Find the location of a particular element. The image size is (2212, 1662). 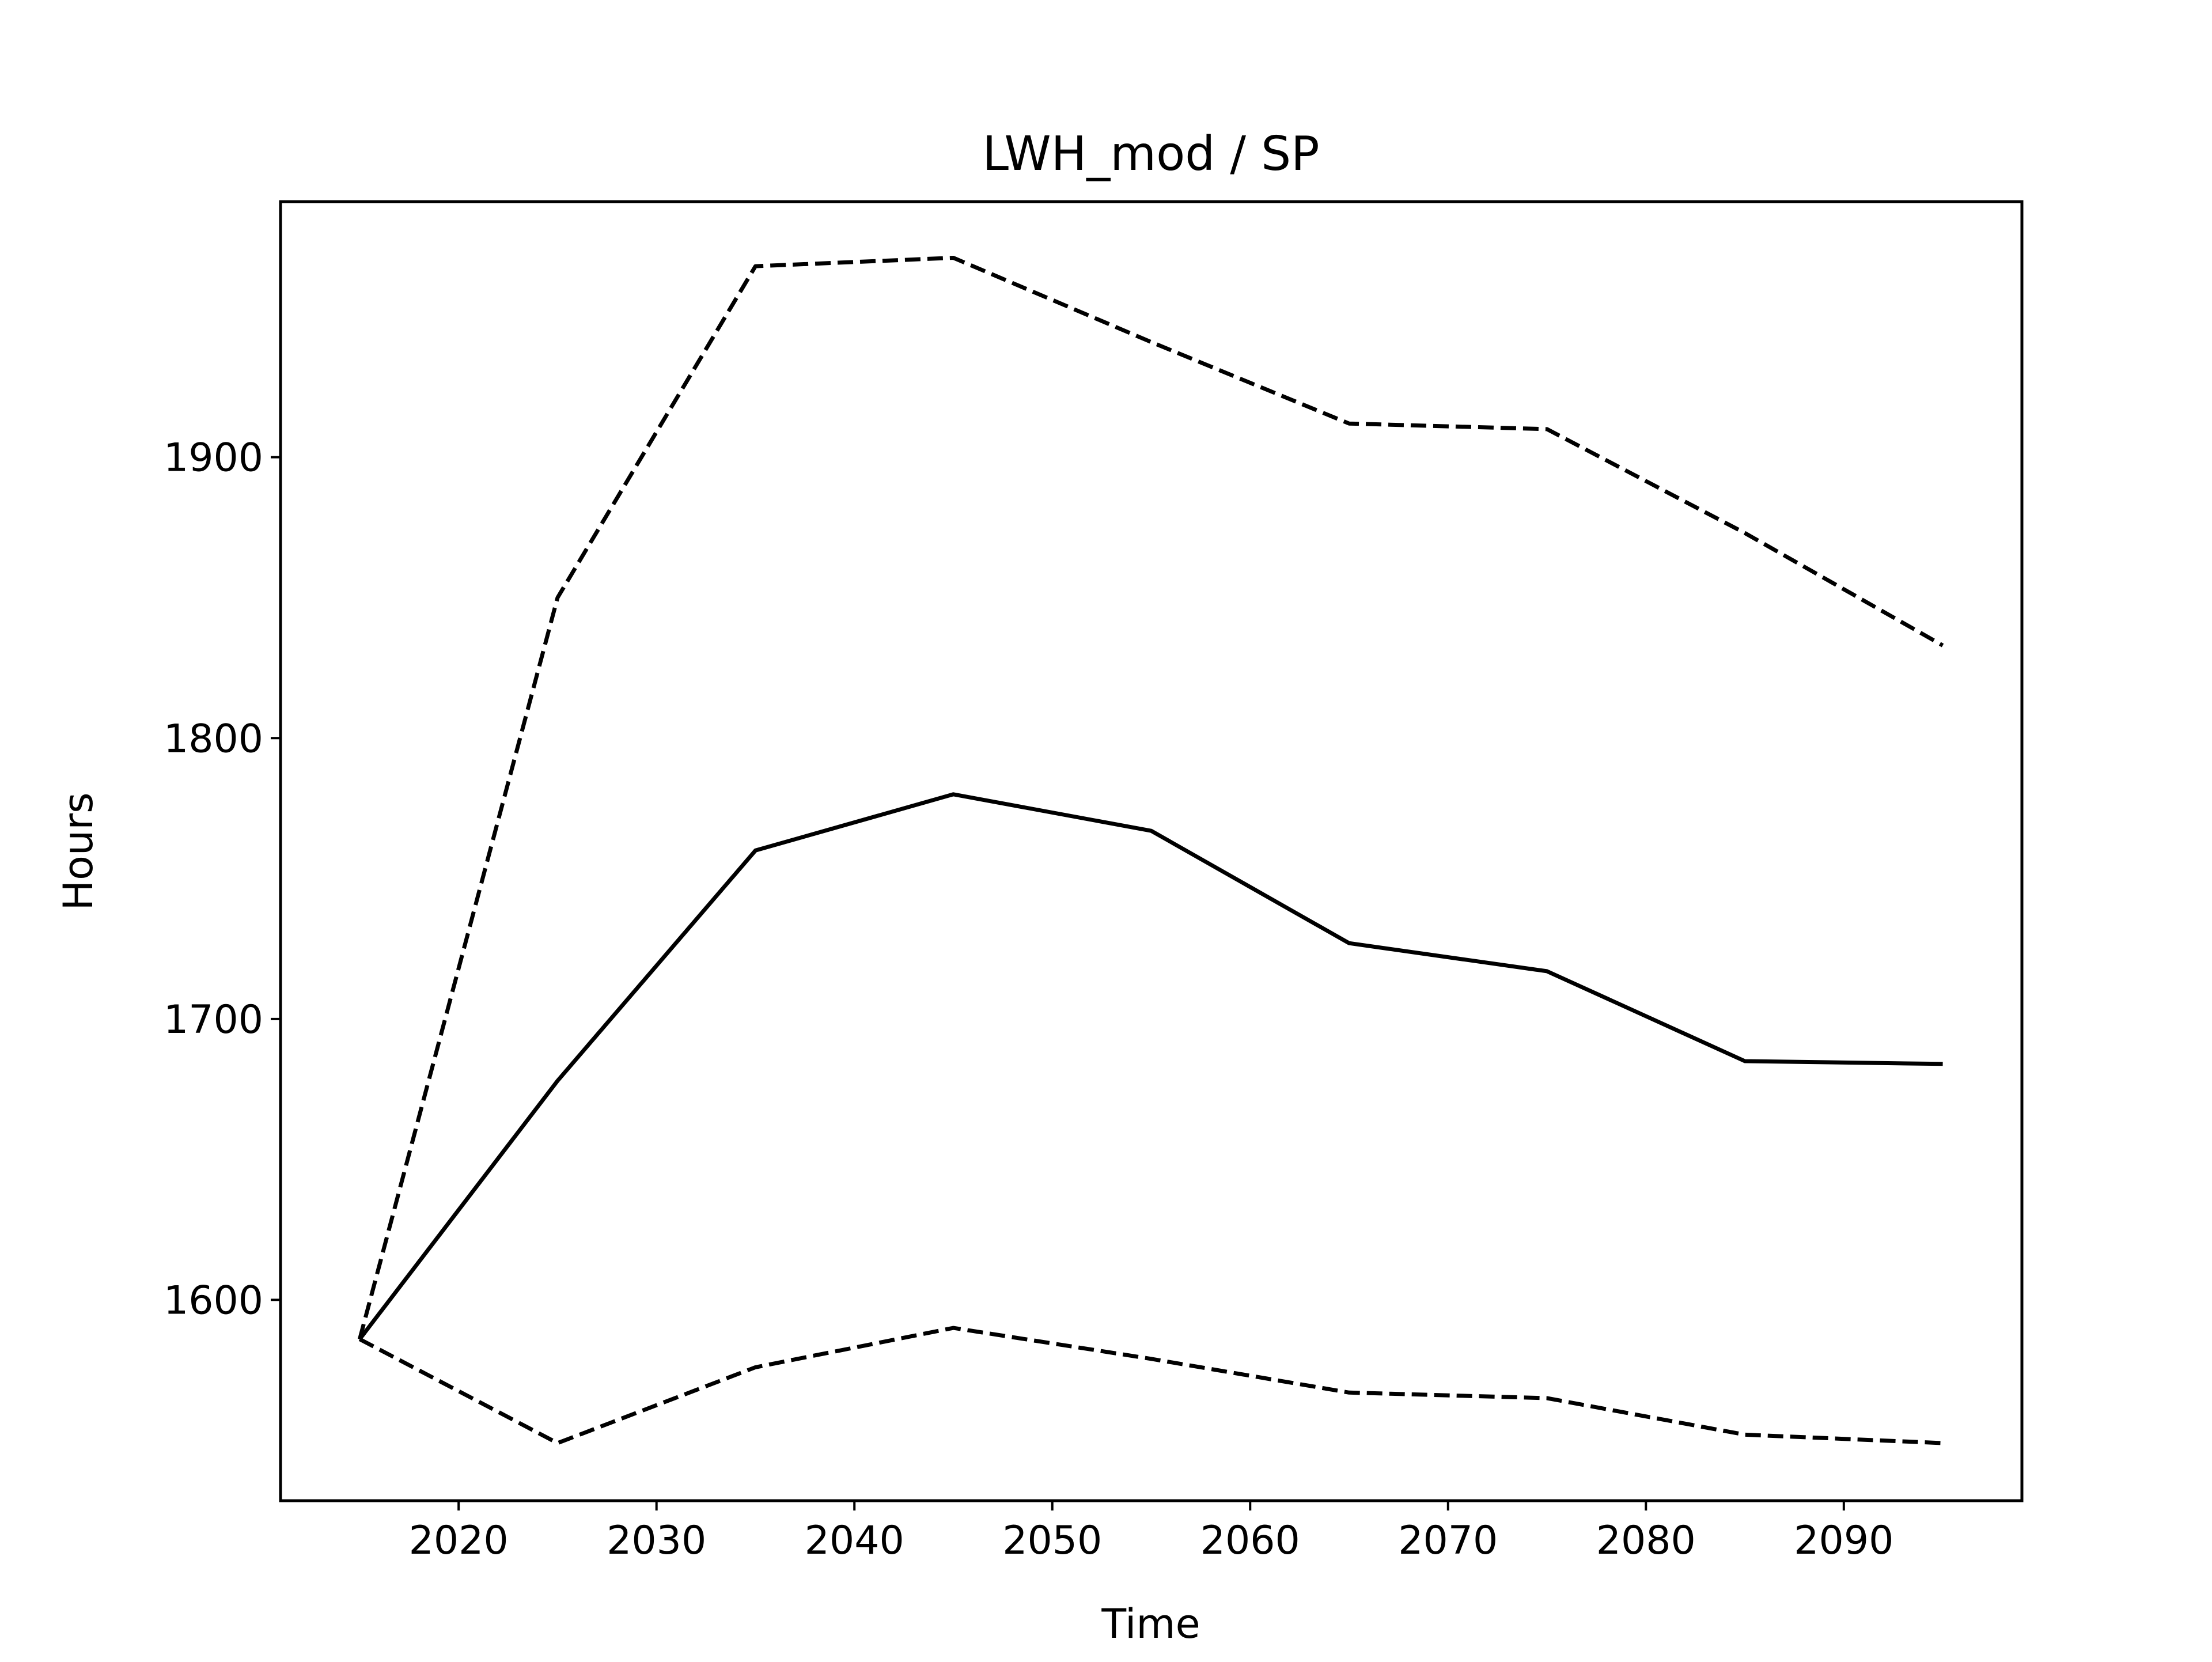

x-tick-label: 2080 is located at coordinates (1646, 1540).